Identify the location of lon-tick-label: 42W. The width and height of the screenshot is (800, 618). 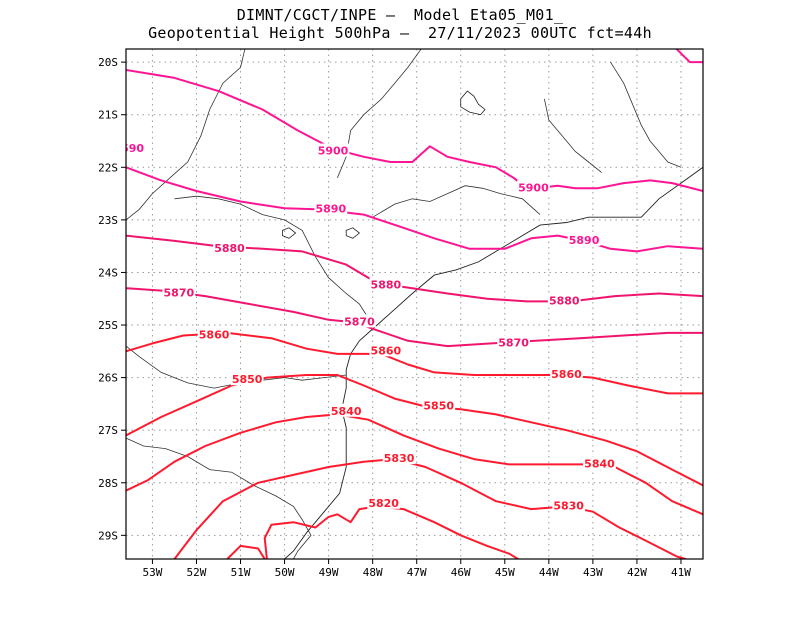
(637, 572).